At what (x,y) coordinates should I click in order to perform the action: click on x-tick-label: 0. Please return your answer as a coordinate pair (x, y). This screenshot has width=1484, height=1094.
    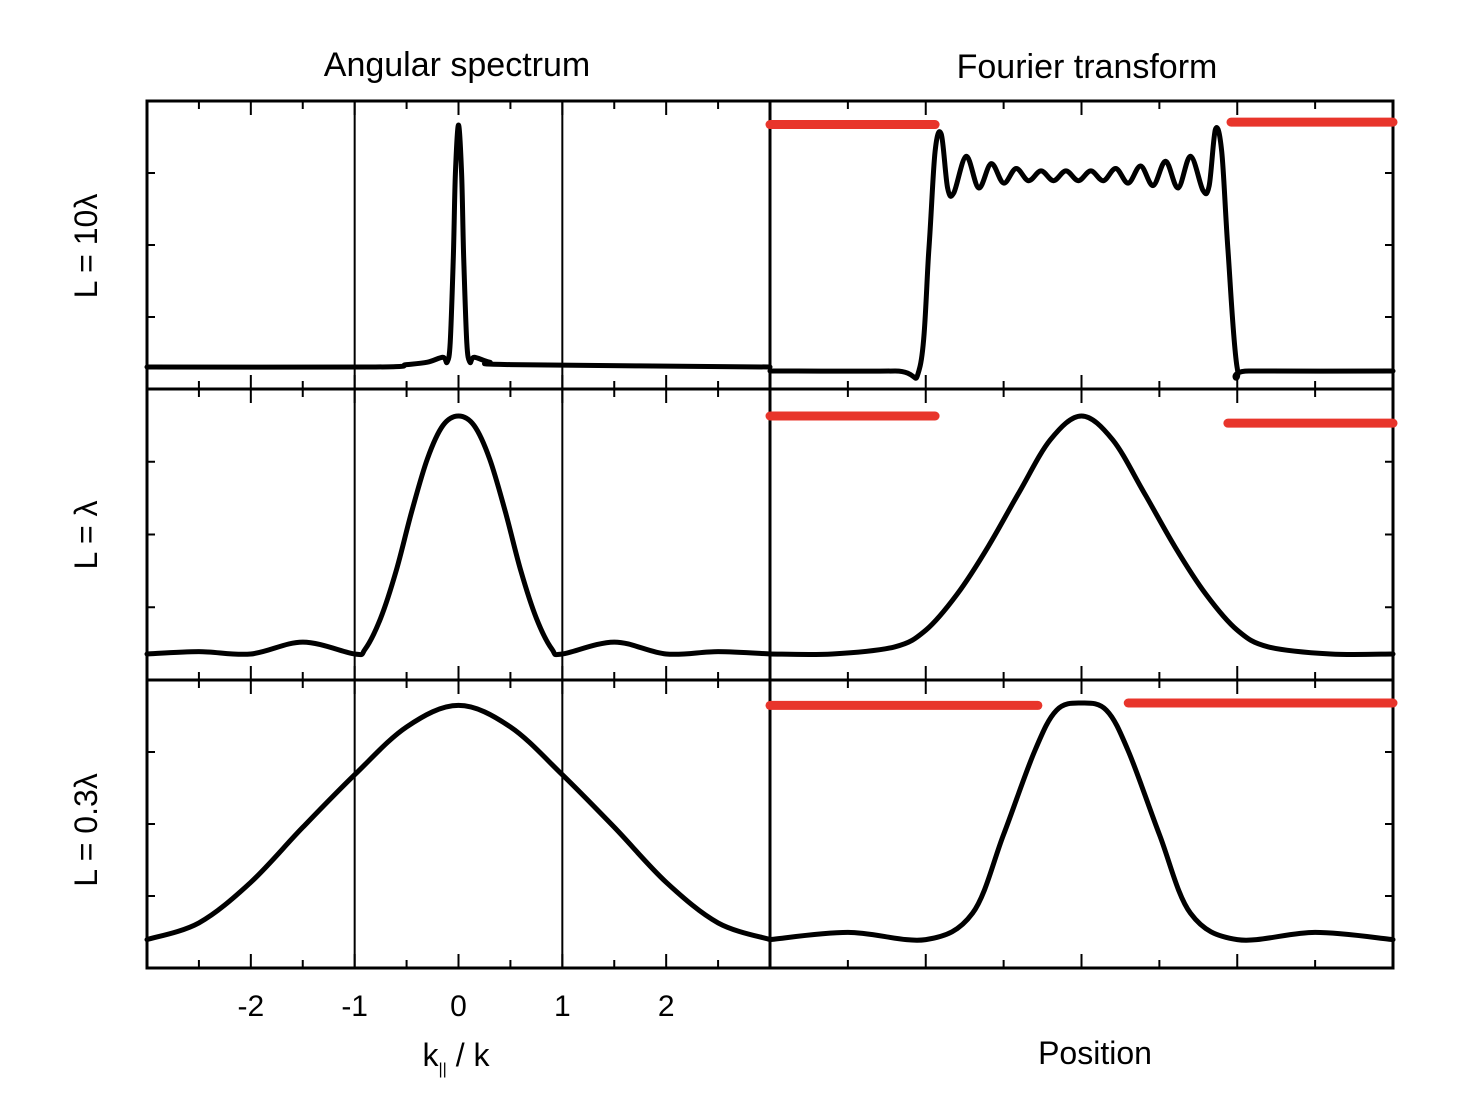
    Looking at the image, I should click on (458, 1006).